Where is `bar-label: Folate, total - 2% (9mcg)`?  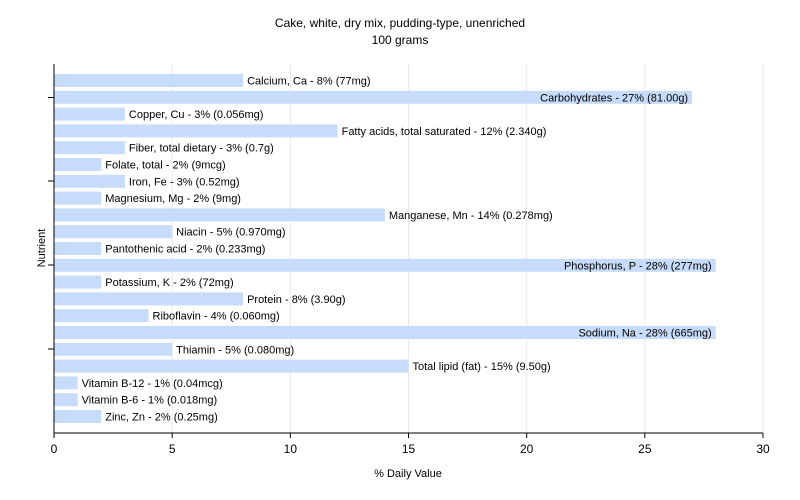 bar-label: Folate, total - 2% (9mcg) is located at coordinates (165, 166).